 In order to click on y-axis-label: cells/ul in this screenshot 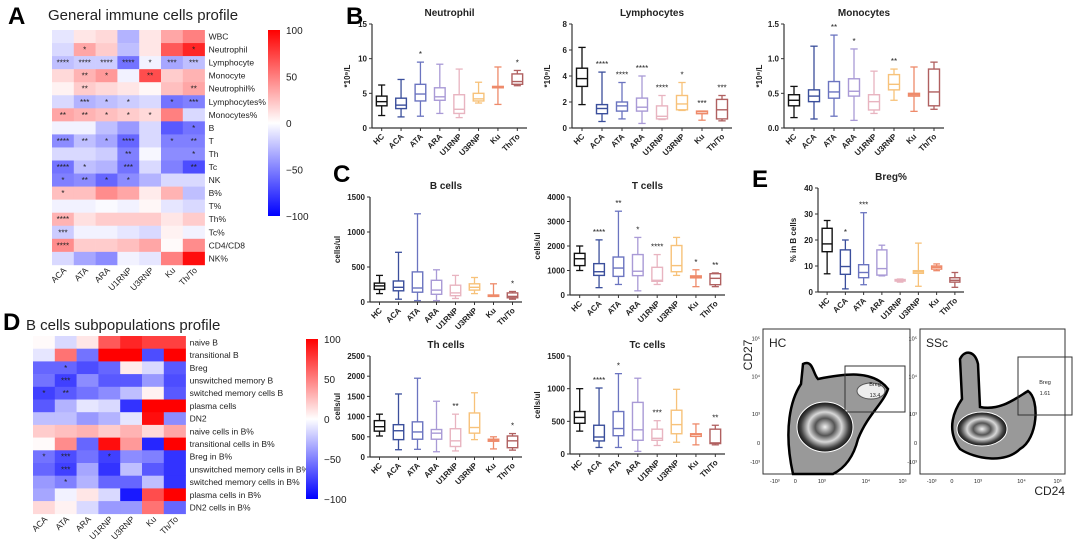, I will do `click(337, 406)`.